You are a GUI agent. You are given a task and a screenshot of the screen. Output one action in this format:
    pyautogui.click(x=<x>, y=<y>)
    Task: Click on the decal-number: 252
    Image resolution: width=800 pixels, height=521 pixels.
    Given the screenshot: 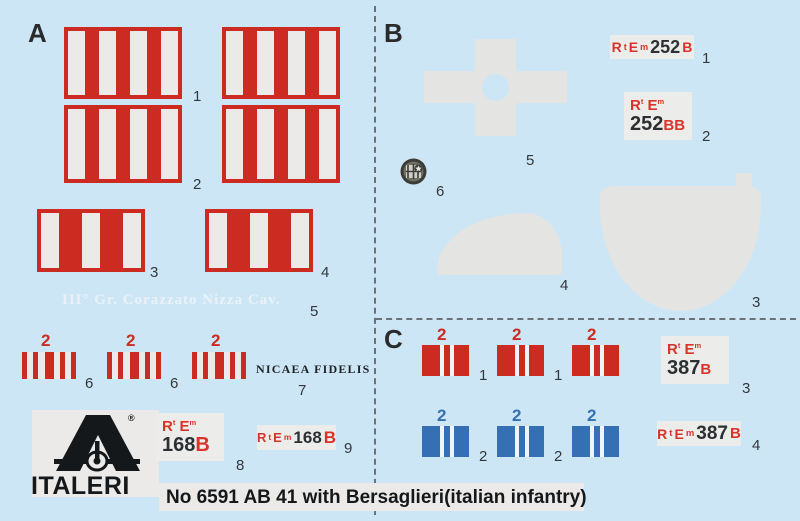 What is the action you would take?
    pyautogui.click(x=647, y=124)
    